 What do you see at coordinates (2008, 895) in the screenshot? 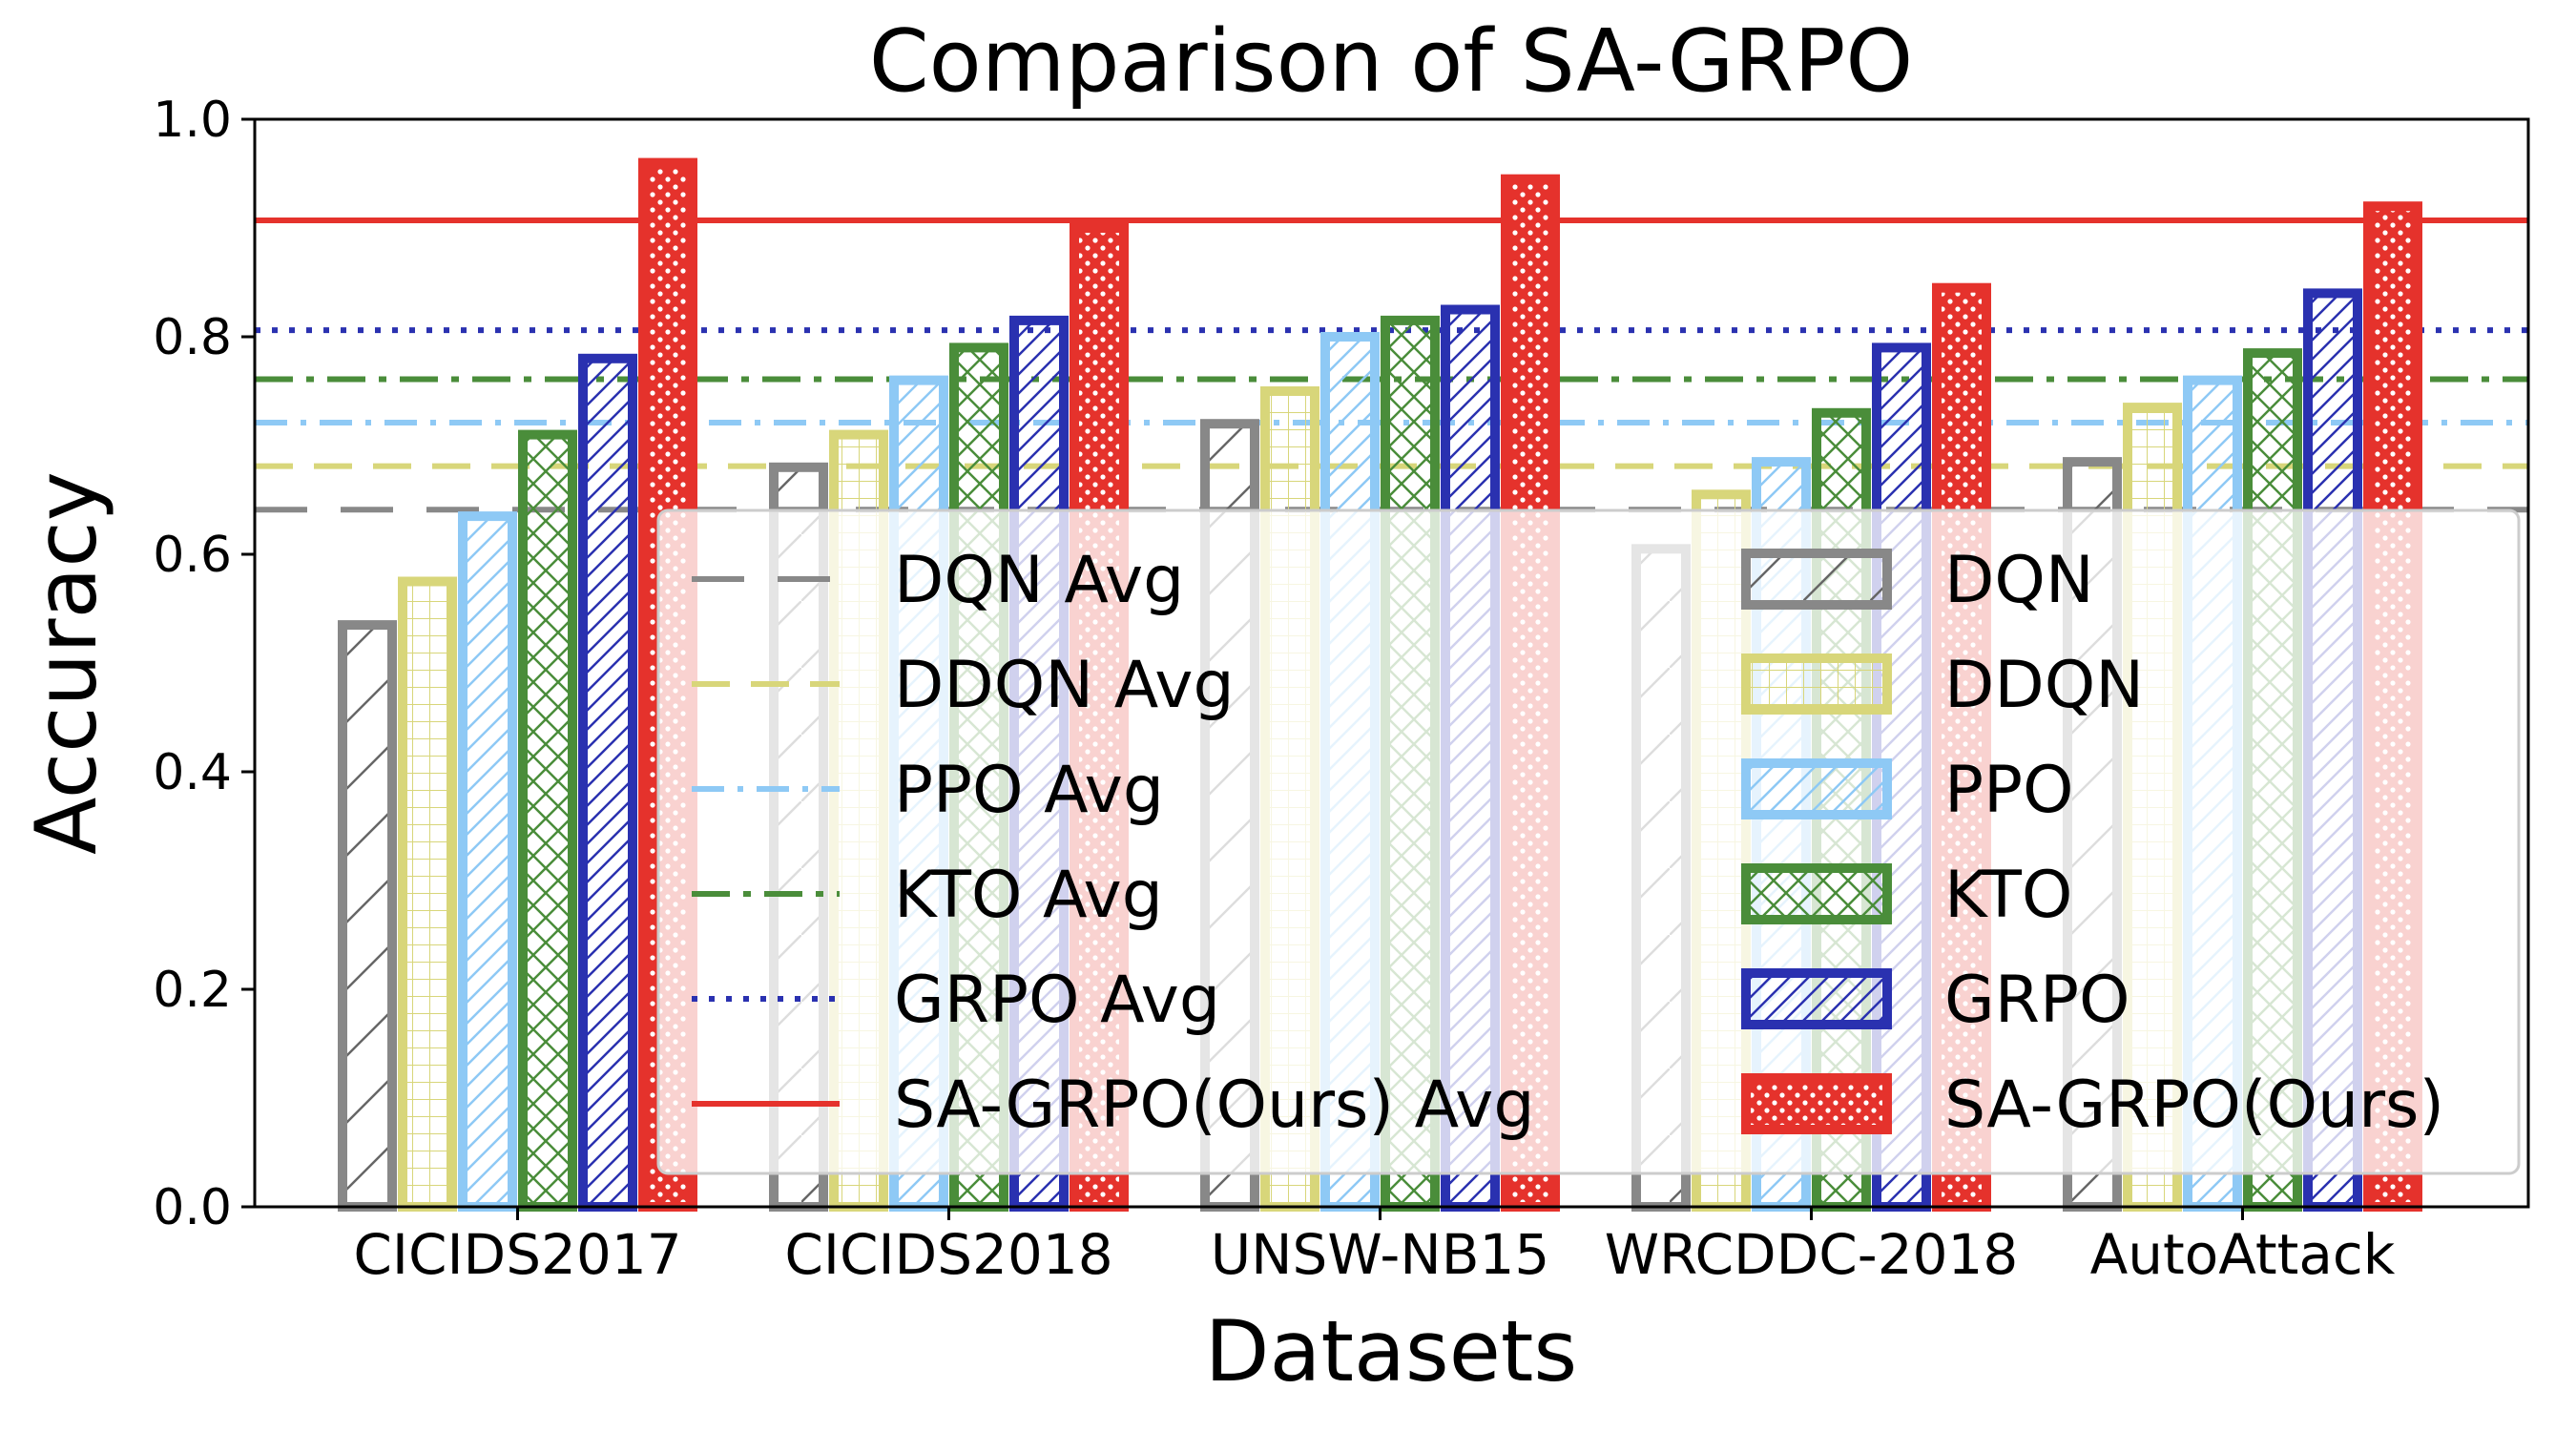
I see `legend-label: KTO` at bounding box center [2008, 895].